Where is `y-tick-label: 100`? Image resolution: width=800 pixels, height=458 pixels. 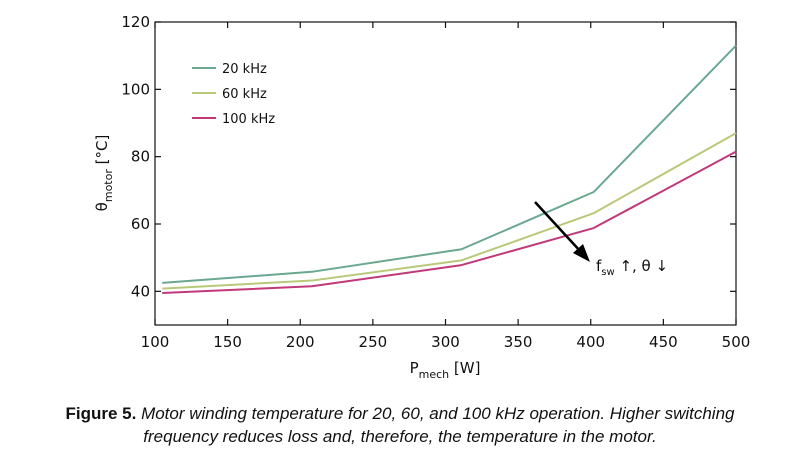
y-tick-label: 100 is located at coordinates (135, 89).